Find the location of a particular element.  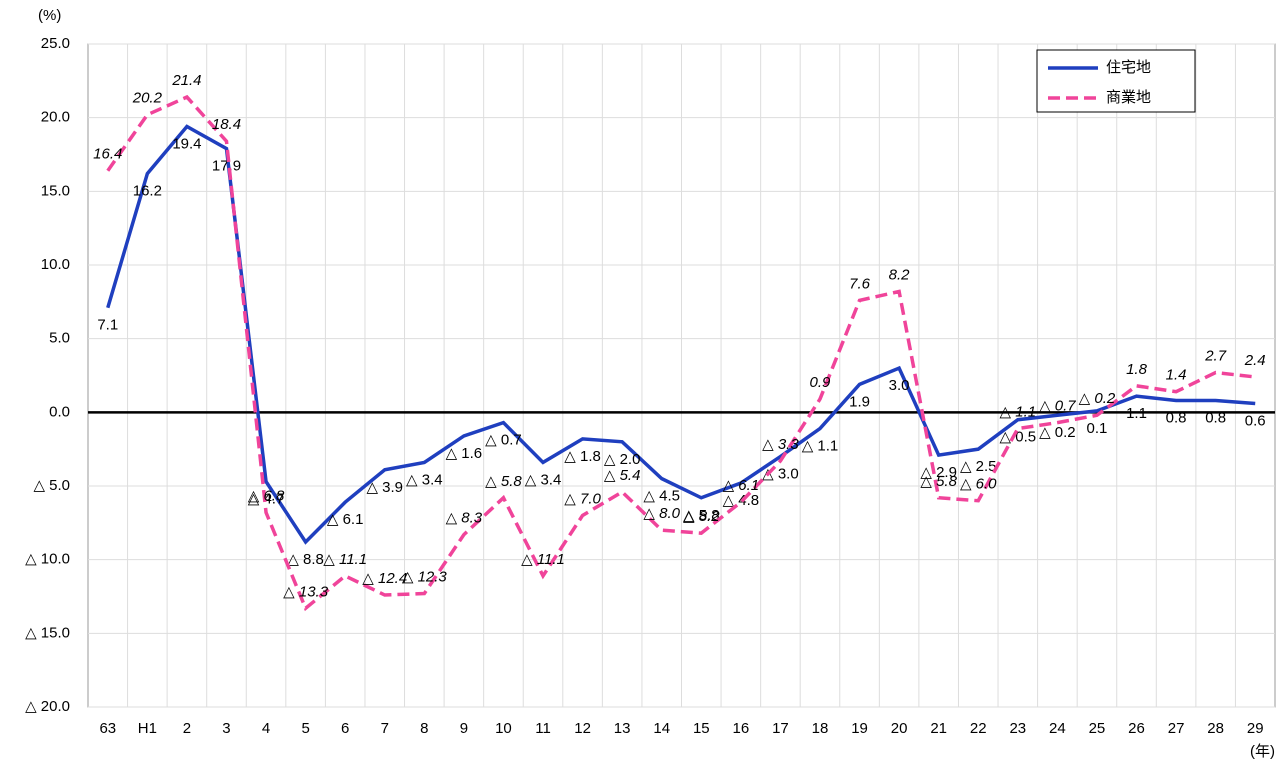

x-tick-label: 20 is located at coordinates (899, 728).